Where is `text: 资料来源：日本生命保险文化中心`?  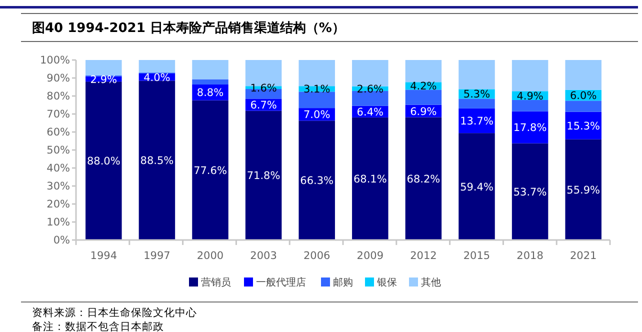
text: 资料来源：日本生命保险文化中心 is located at coordinates (114, 312).